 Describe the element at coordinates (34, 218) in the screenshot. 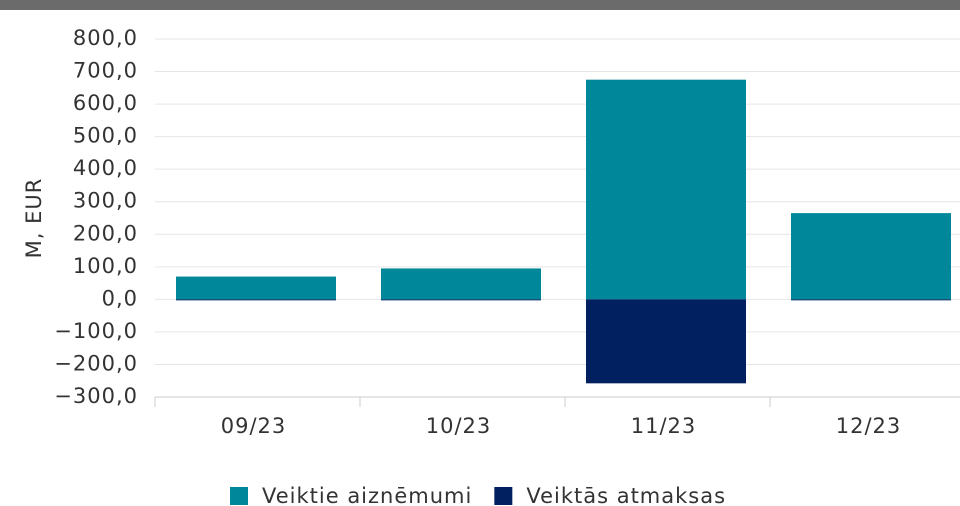

I see `y-axis-title: M, EUR` at that location.